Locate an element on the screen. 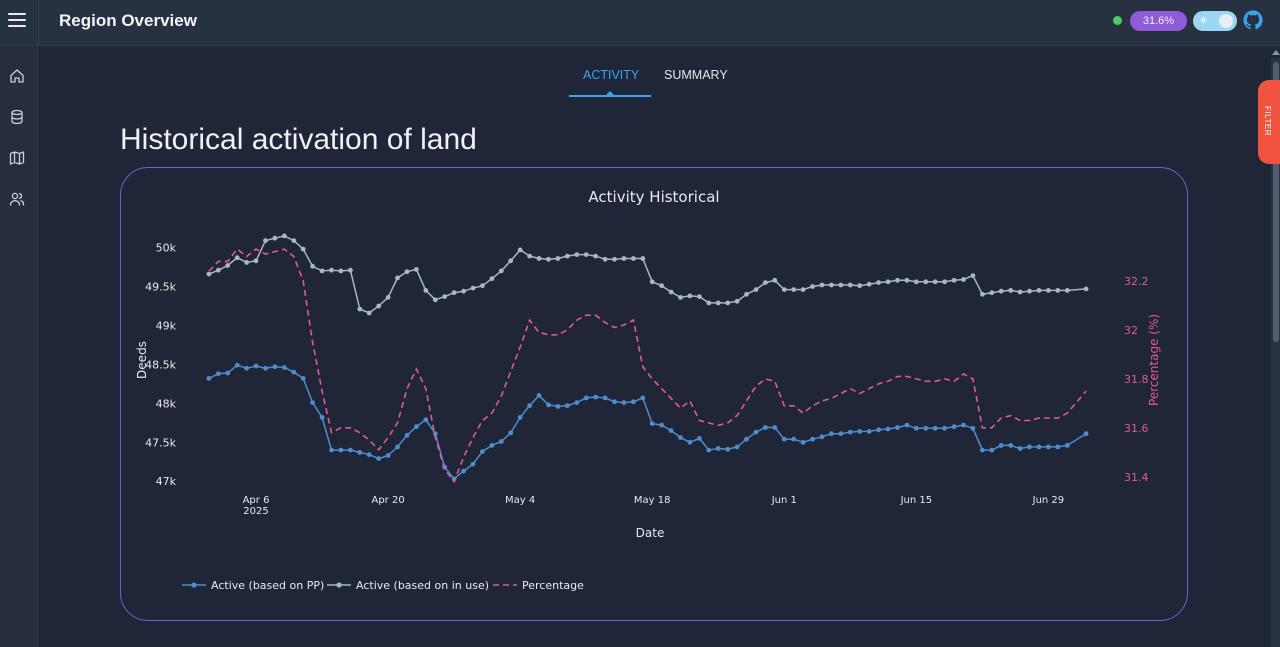 This screenshot has width=1280, height=647. github-icon is located at coordinates (1253, 20).